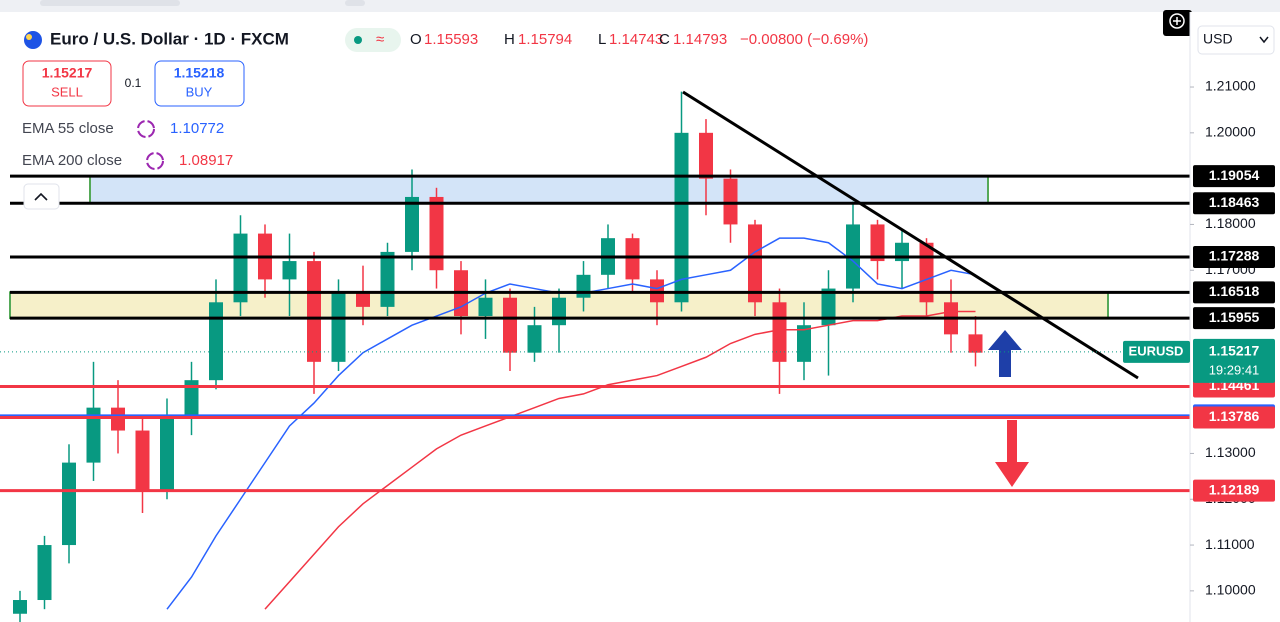 The width and height of the screenshot is (1280, 622). What do you see at coordinates (1230, 590) in the screenshot?
I see `y-tick-label: 1.10000` at bounding box center [1230, 590].